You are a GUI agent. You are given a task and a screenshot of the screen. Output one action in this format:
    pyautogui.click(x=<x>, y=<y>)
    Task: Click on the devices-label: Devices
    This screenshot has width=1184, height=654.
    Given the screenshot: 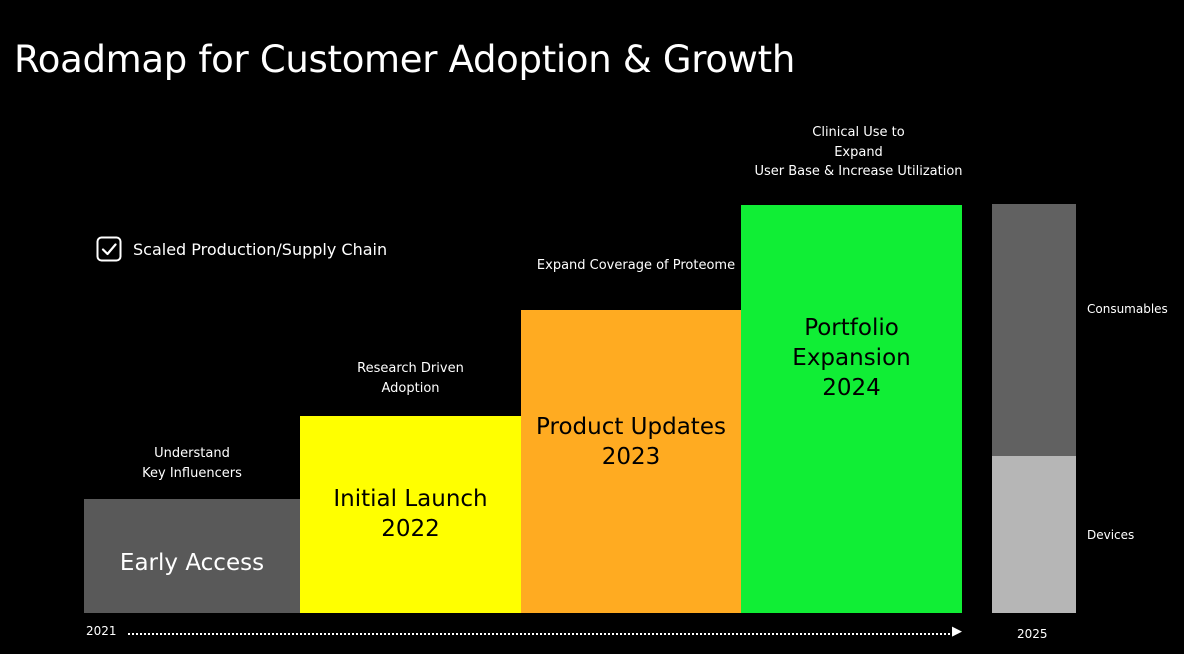 What is the action you would take?
    pyautogui.click(x=1111, y=535)
    